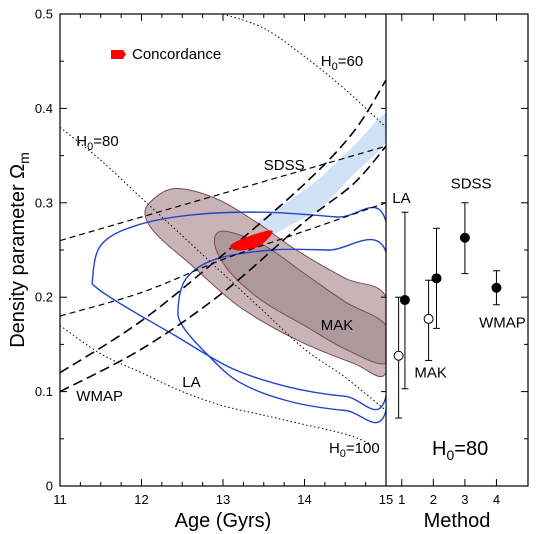 Image resolution: width=537 pixels, height=534 pixels. I want to click on x-tick-label: 12, so click(141, 499).